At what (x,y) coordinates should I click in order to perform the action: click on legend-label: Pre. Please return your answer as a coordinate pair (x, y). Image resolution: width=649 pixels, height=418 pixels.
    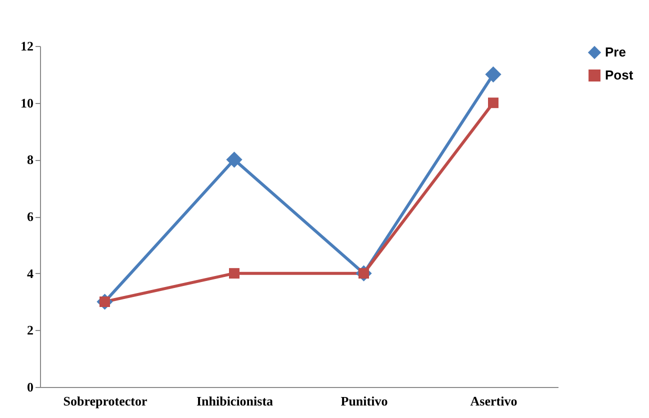
    Looking at the image, I should click on (615, 52).